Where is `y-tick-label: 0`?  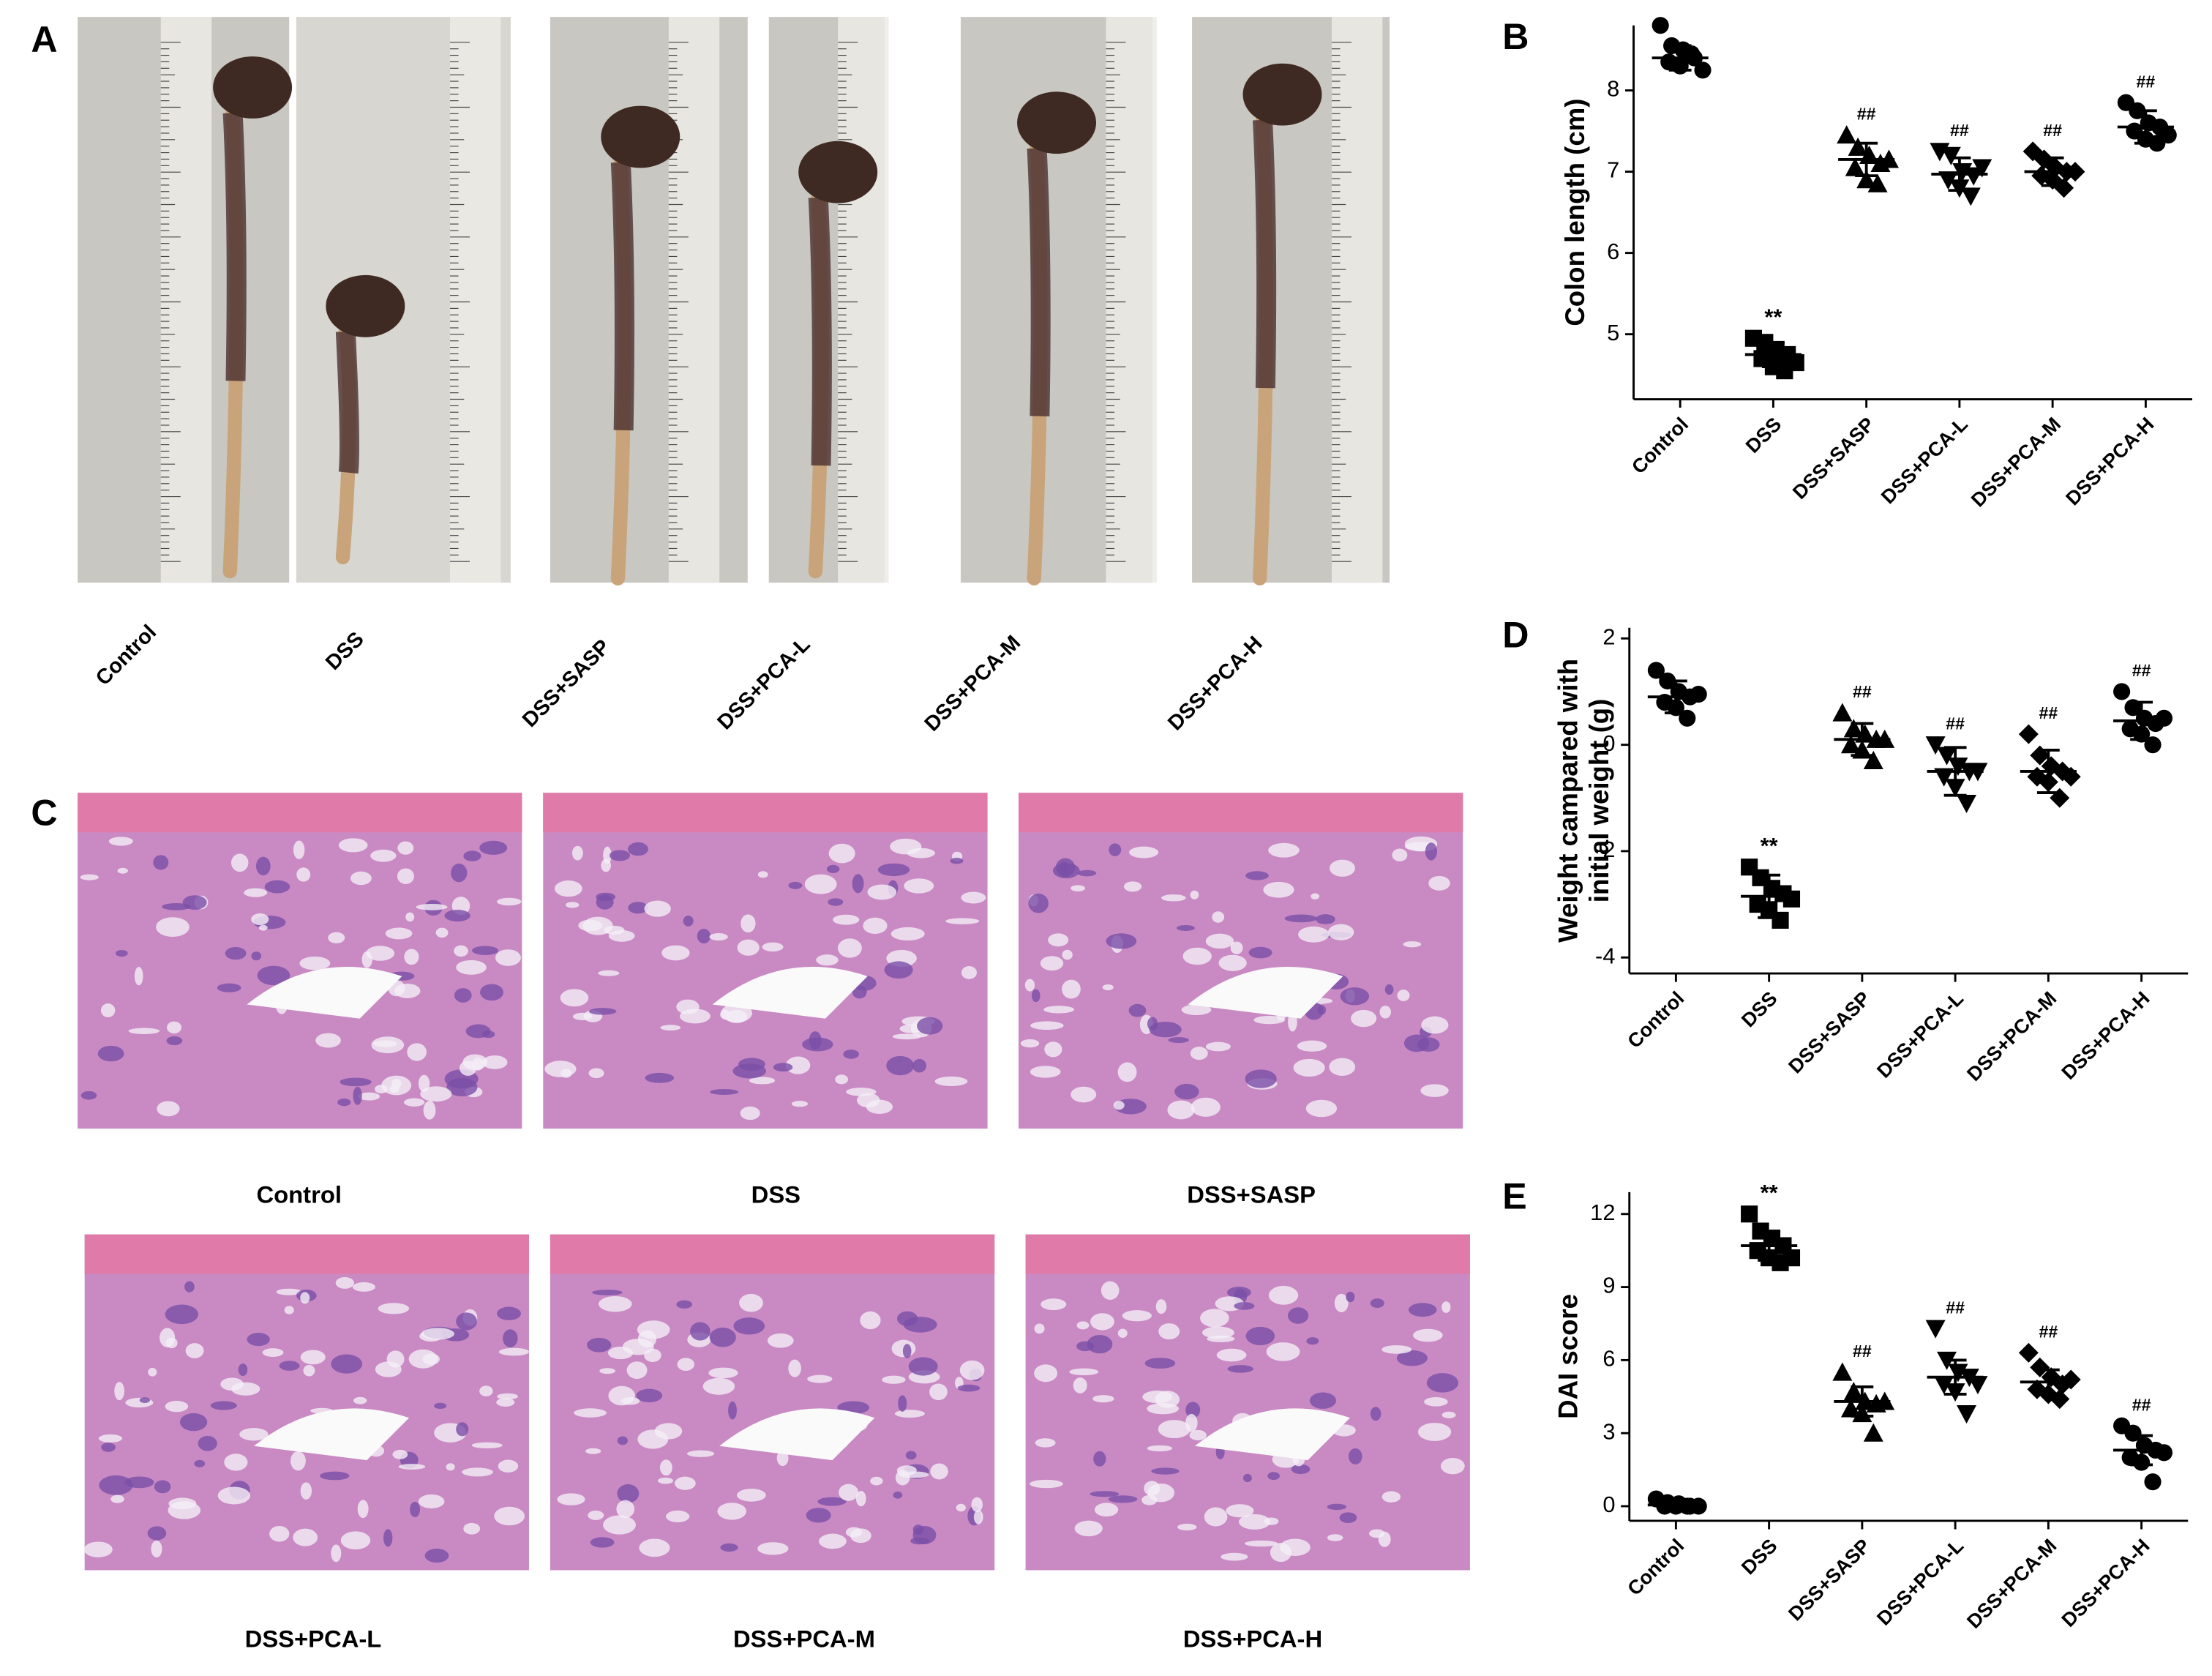
y-tick-label: 0 is located at coordinates (1608, 743).